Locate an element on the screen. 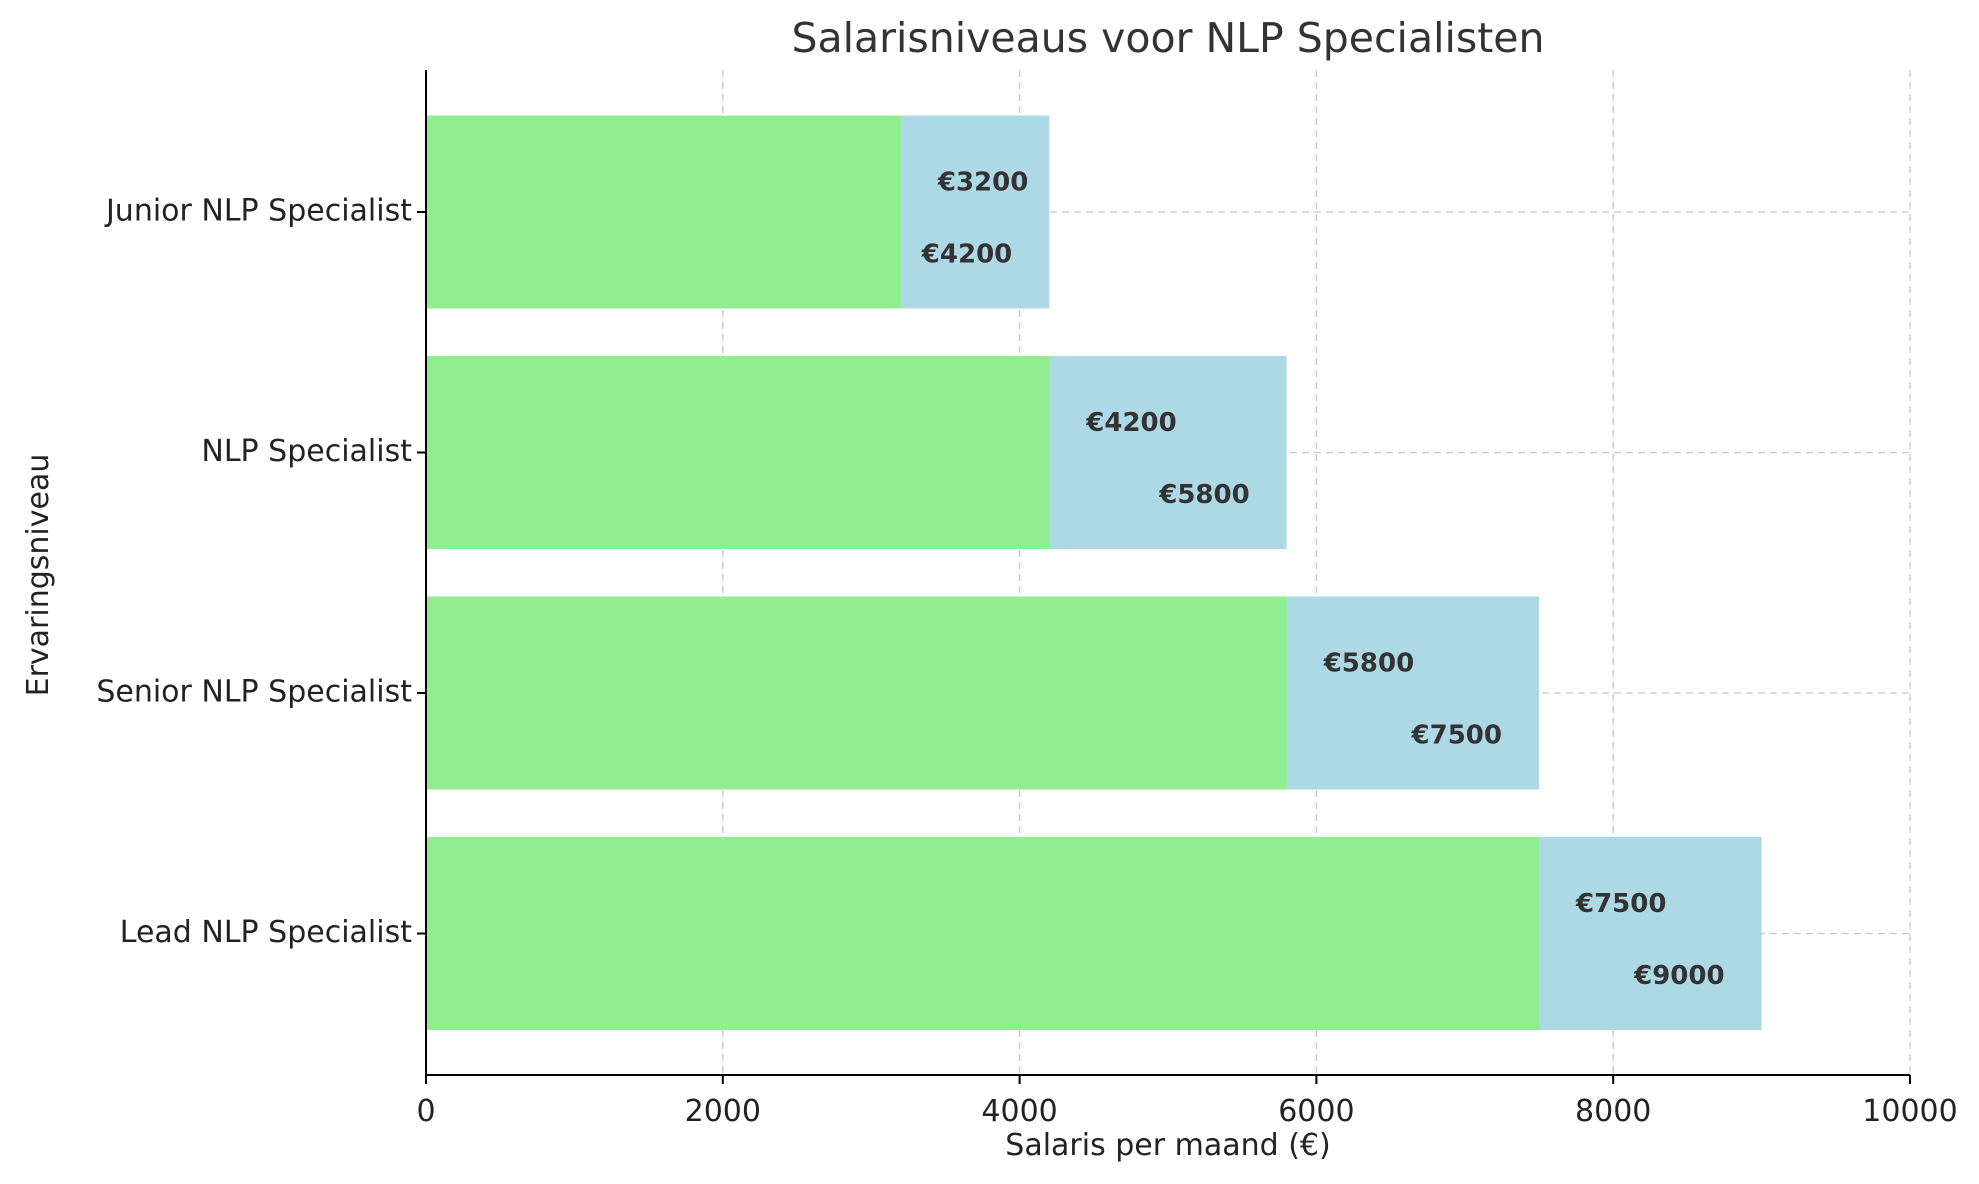 This screenshot has width=1979, height=1184. y-tick-label: Senior NLP Specialist is located at coordinates (254, 692).